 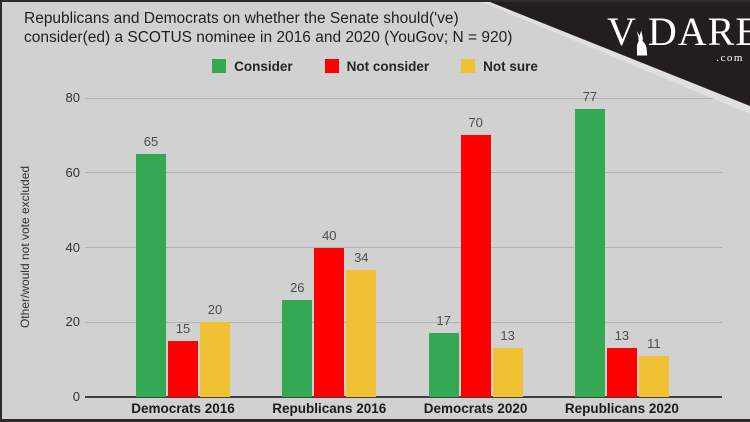 I want to click on bar-value-label: 15, so click(x=183, y=328).